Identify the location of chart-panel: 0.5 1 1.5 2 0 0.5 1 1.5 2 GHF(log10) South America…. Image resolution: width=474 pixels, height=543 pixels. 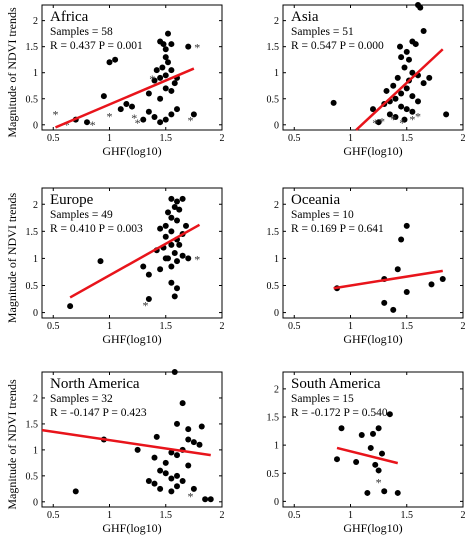
(366, 453).